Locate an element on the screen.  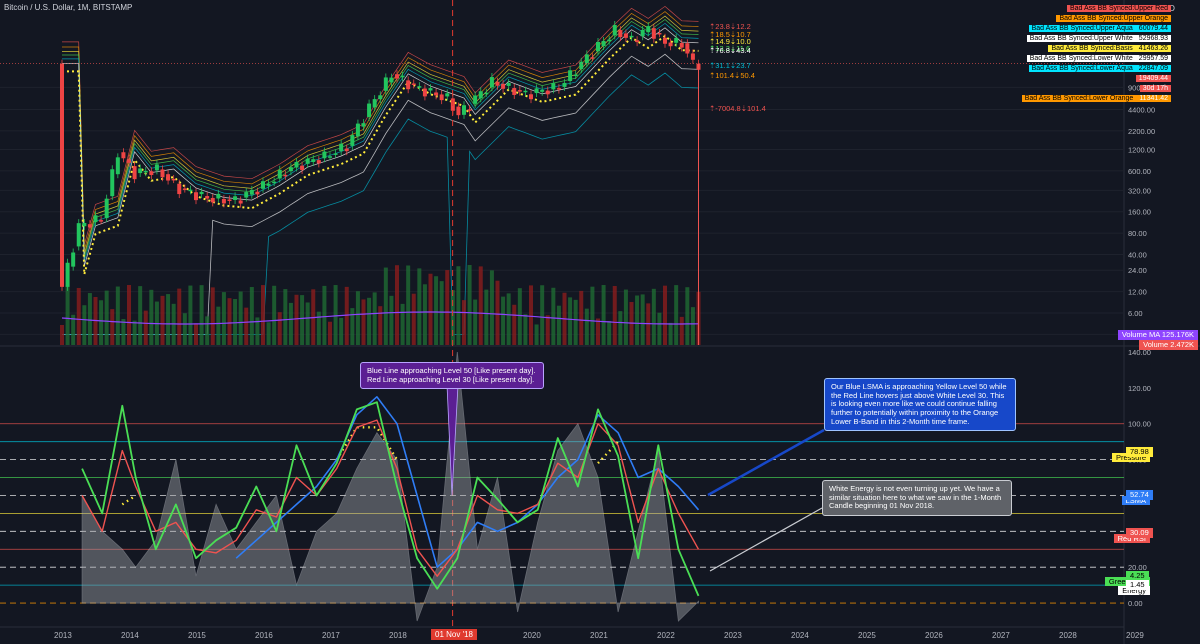
band-stat-label: ⇡-7004.8⇣101.4 is located at coordinates (737, 108).